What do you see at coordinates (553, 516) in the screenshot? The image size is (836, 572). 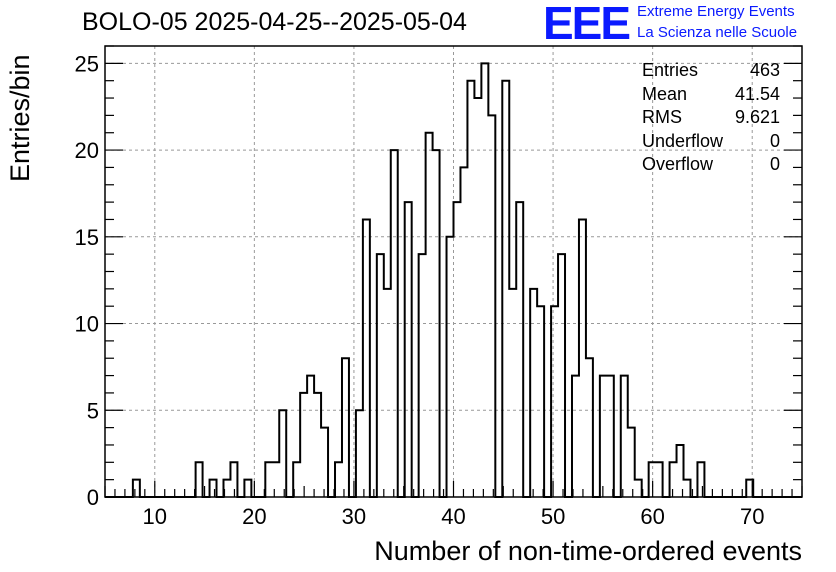 I see `x-tick-label: 50` at bounding box center [553, 516].